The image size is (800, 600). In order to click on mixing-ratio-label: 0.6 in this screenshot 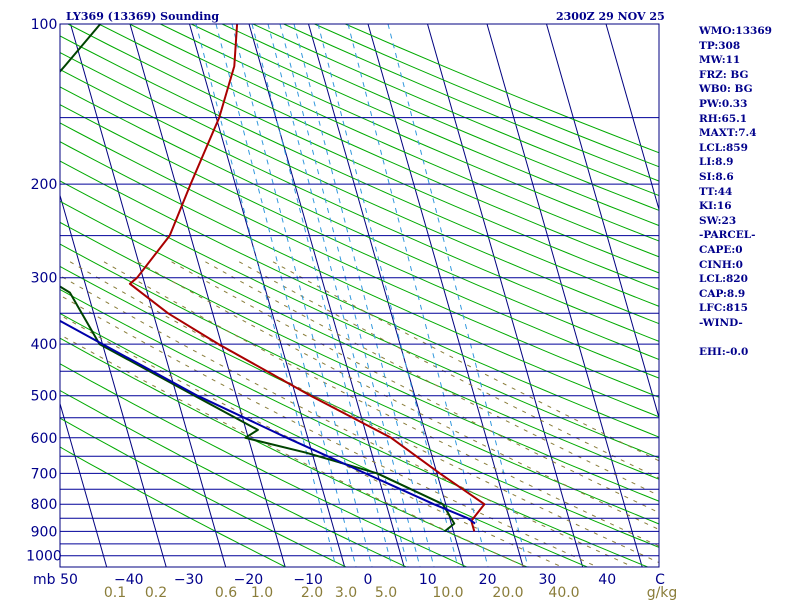, I will do `click(226, 592)`.